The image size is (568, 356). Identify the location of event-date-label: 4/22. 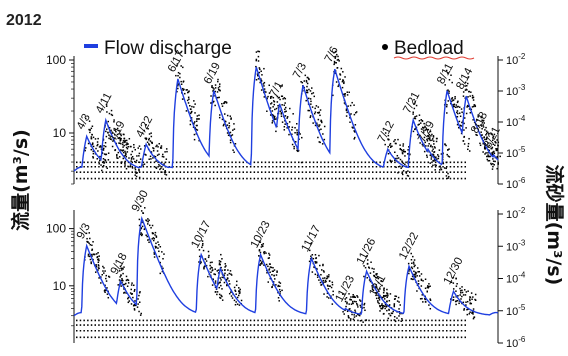
(144, 126).